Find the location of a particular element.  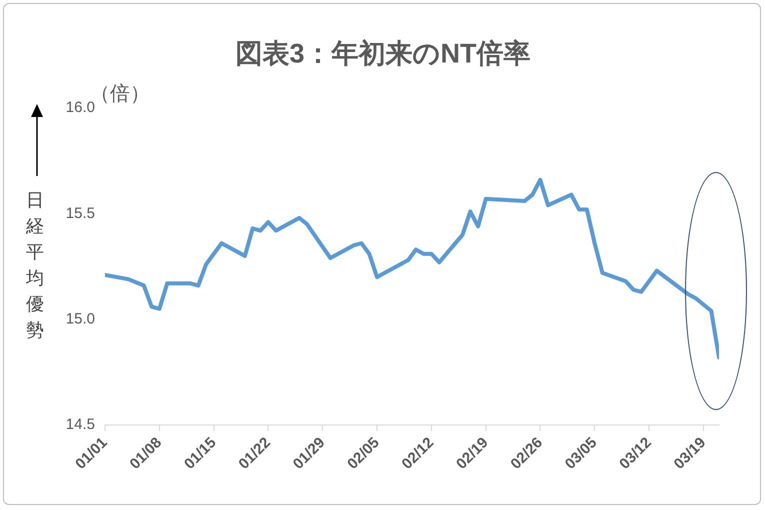

y-tick-label: 14.5 is located at coordinates (80, 425).